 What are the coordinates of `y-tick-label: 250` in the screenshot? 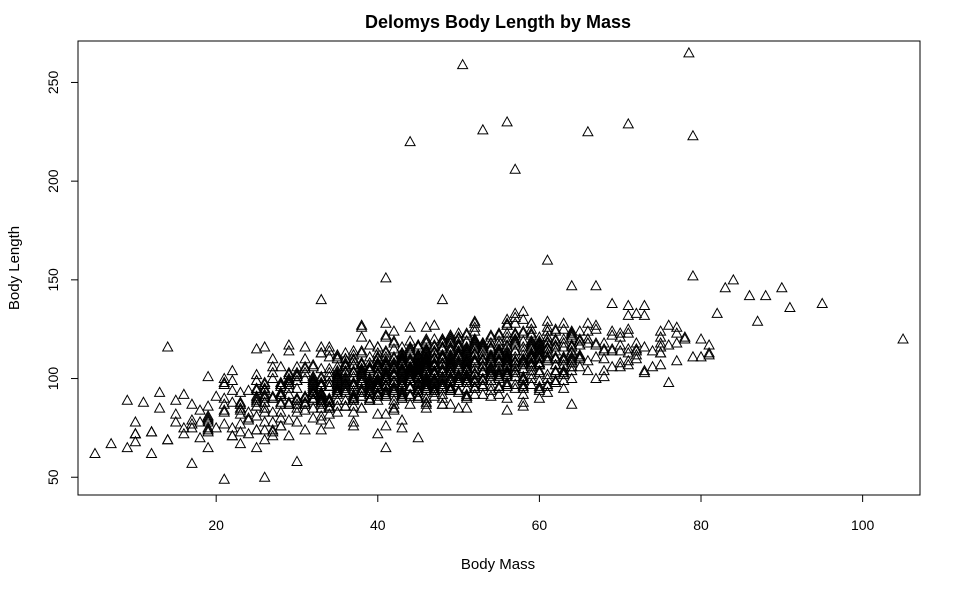 It's located at (53, 83).